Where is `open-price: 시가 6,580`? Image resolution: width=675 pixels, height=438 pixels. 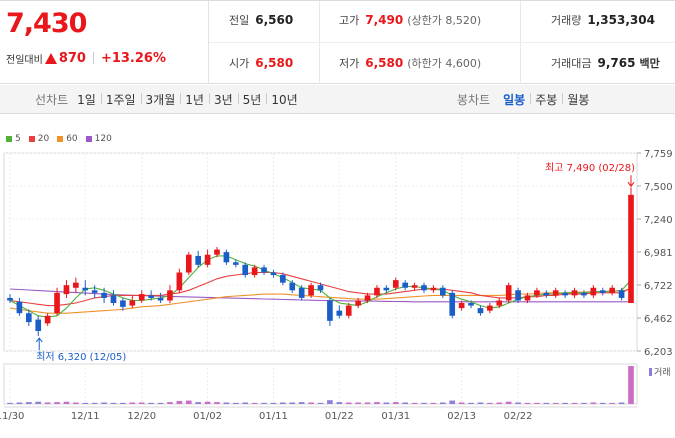
open-price: 시가 6,580 is located at coordinates (261, 63).